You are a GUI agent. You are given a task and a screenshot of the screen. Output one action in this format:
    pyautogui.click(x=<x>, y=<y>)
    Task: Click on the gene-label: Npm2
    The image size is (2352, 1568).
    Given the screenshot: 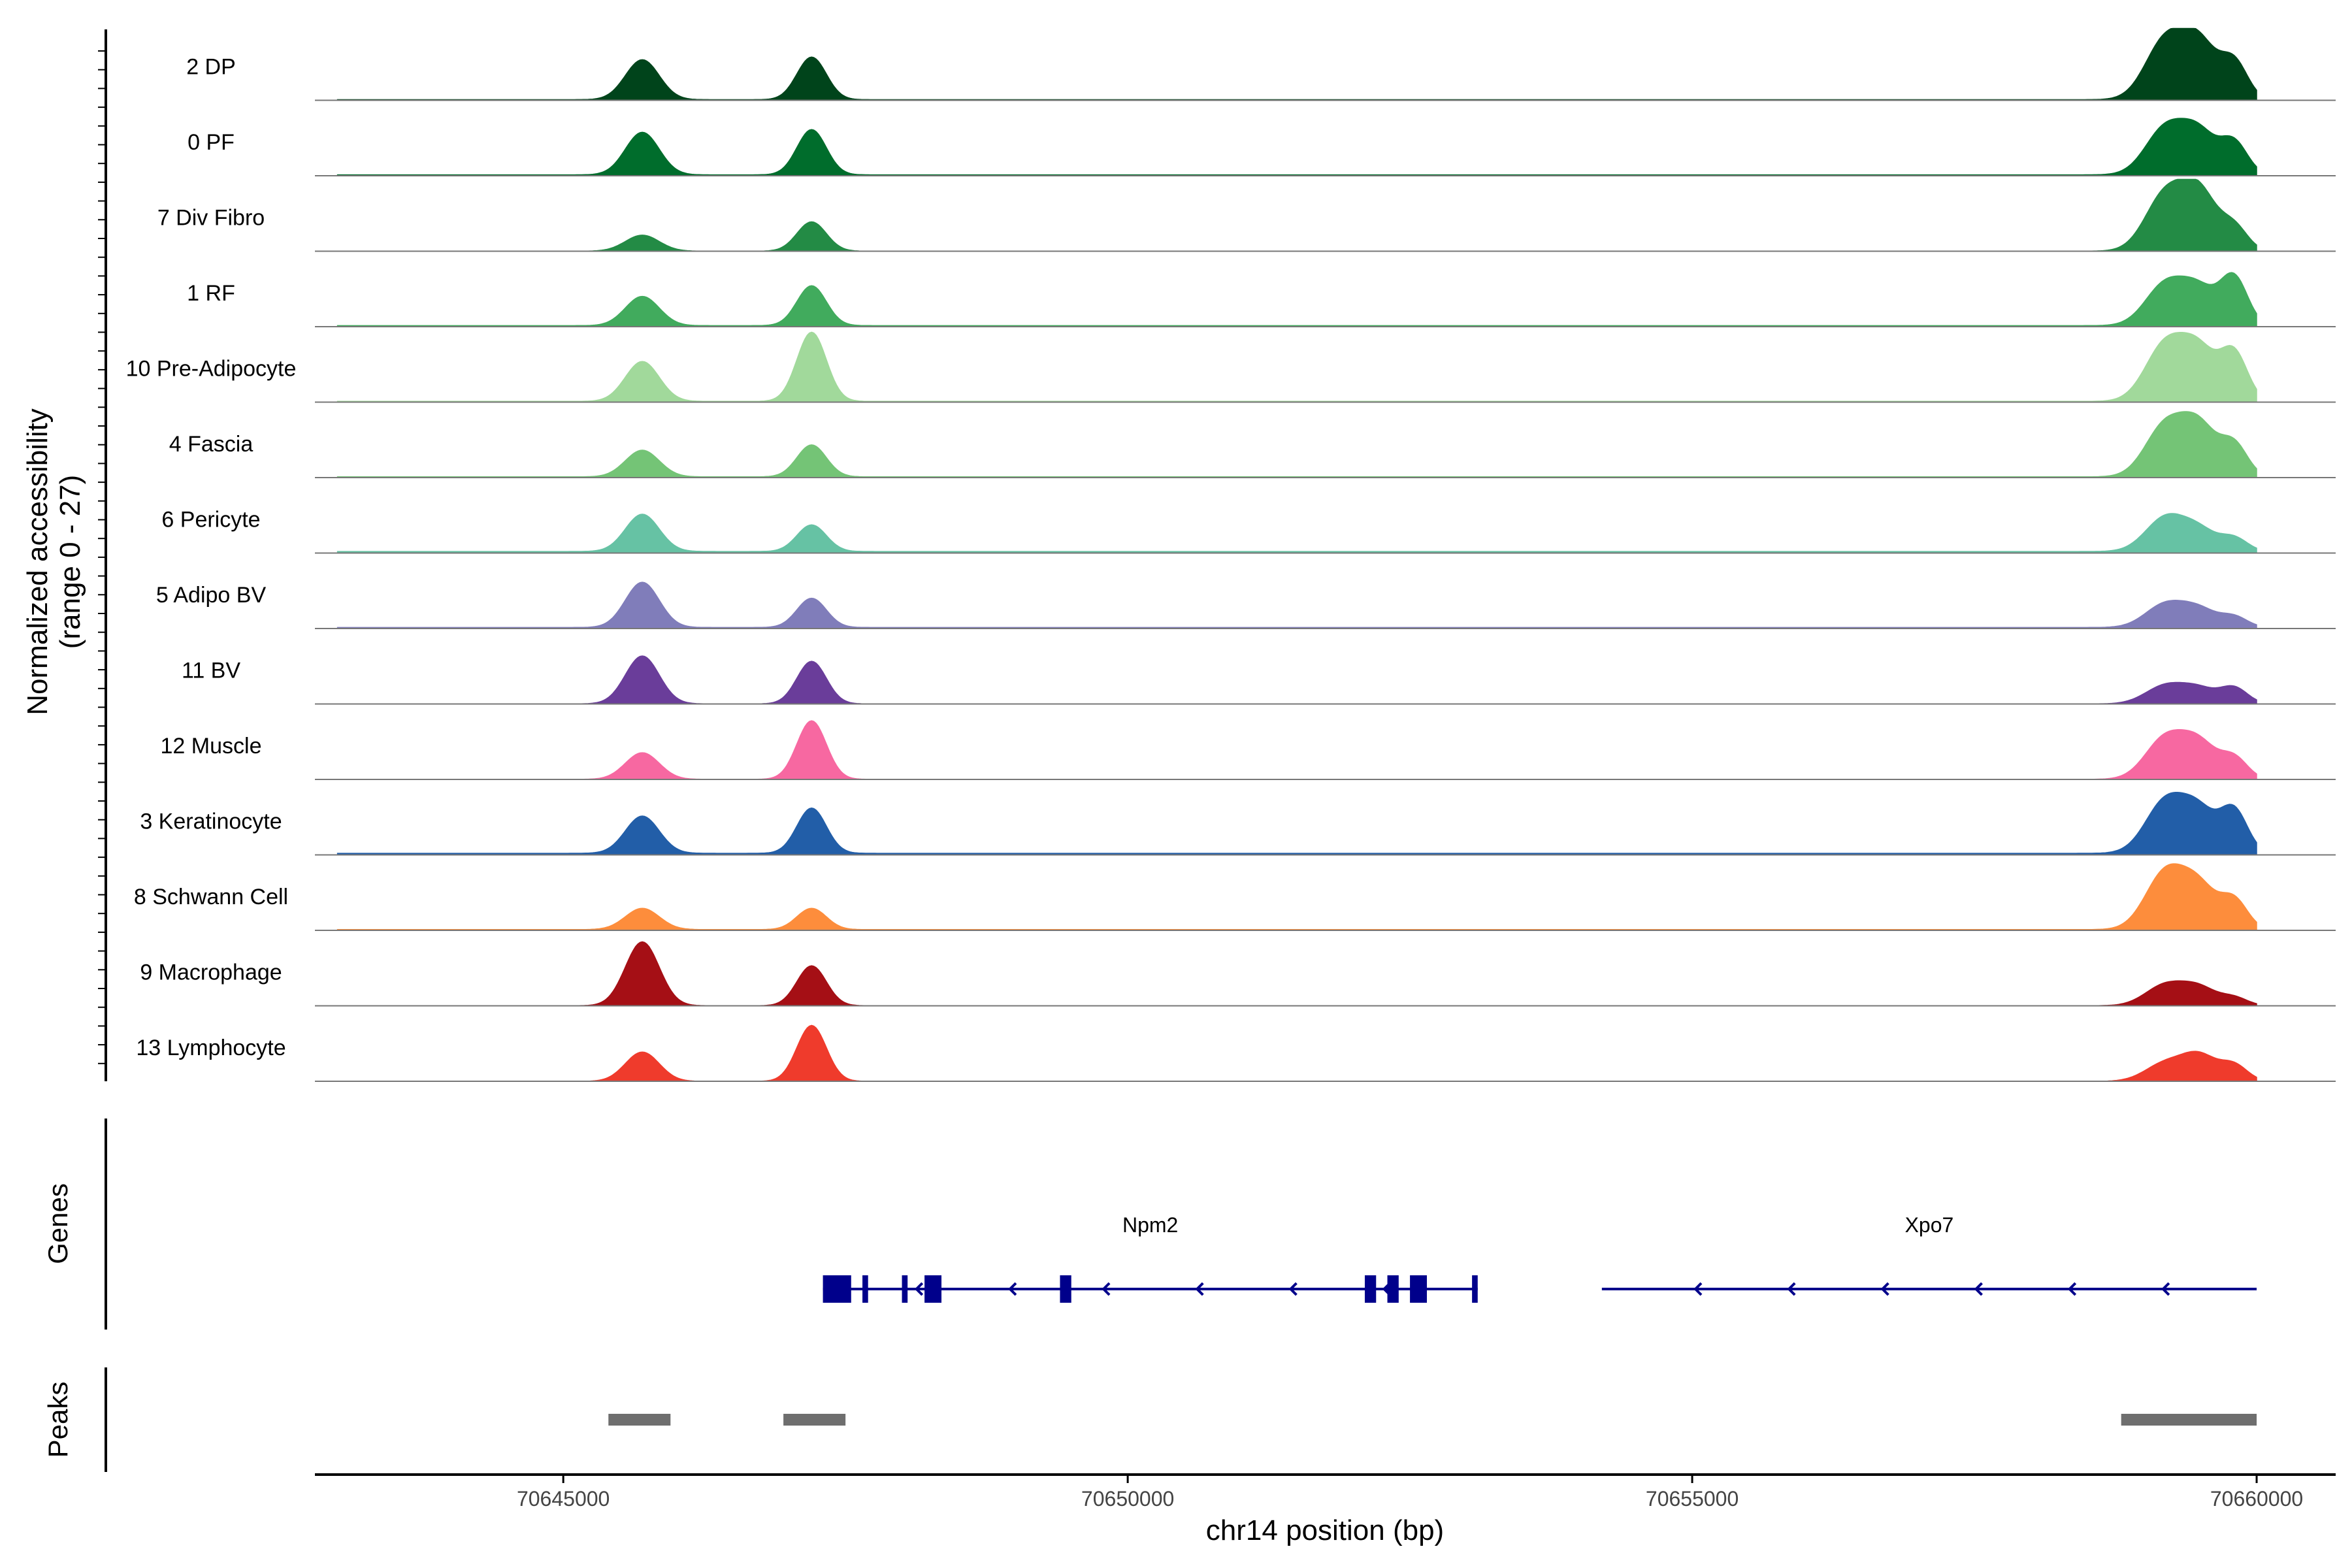 What is the action you would take?
    pyautogui.click(x=1150, y=1225)
    